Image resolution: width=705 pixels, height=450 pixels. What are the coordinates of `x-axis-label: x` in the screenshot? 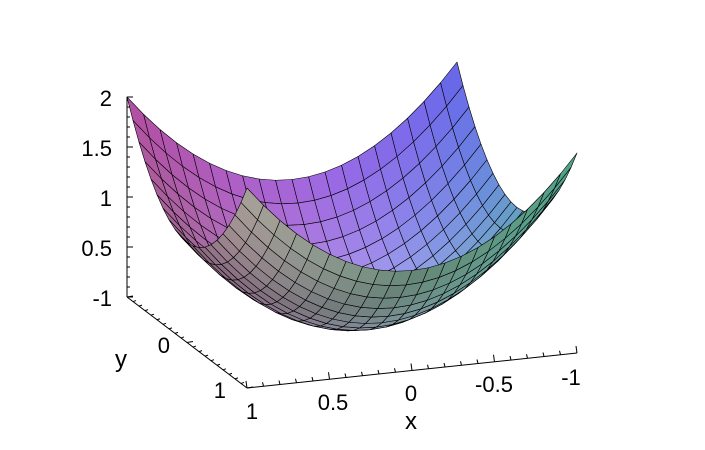 It's located at (411, 421).